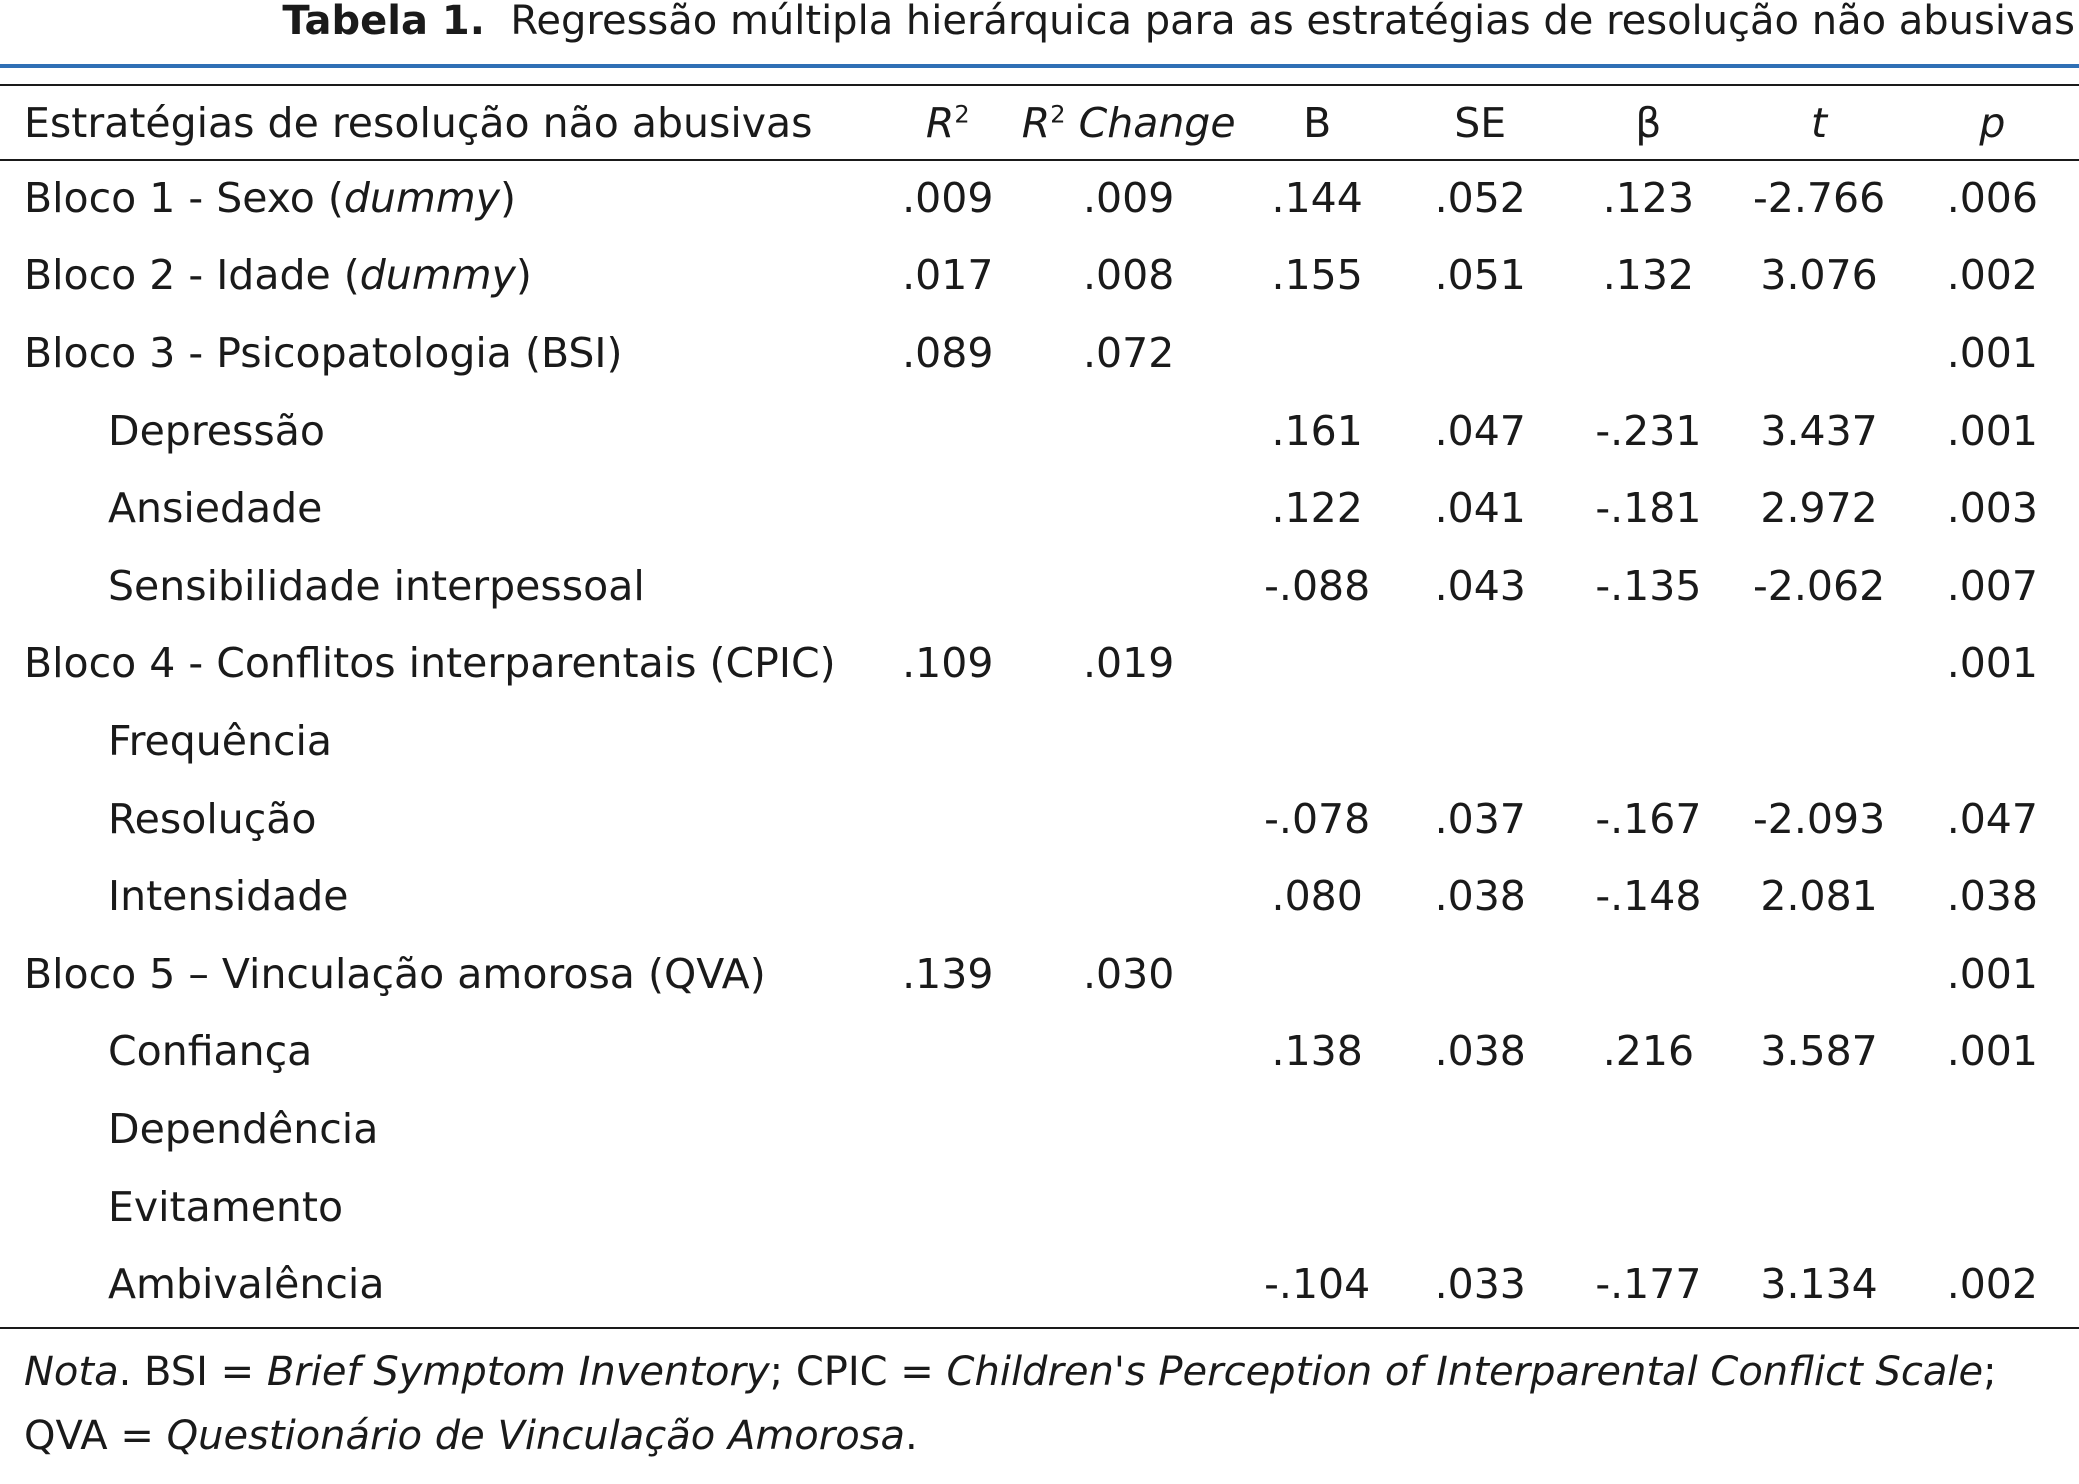 The width and height of the screenshot is (2079, 1484). Describe the element at coordinates (210, 1051) in the screenshot. I see `row-label: Confiança` at that location.